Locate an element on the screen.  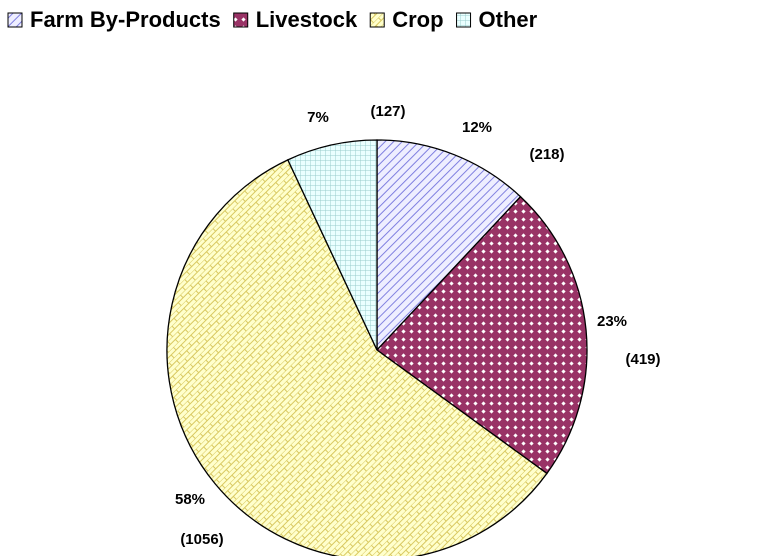
count-label: (419) is located at coordinates (642, 359).